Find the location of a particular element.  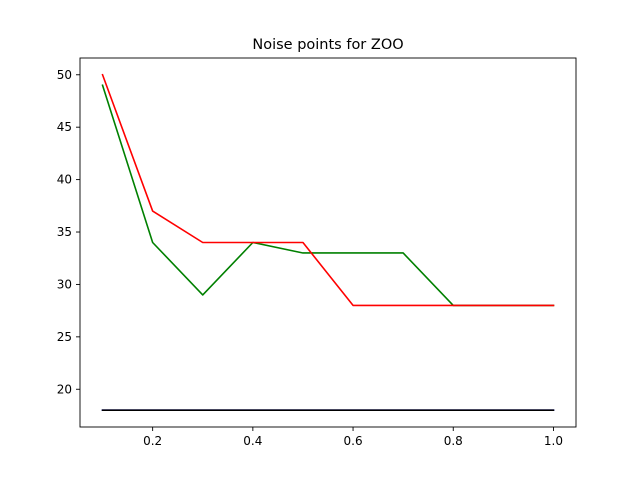

y-axis: 20 25 30 35 40 45 50 is located at coordinates (68, 232).